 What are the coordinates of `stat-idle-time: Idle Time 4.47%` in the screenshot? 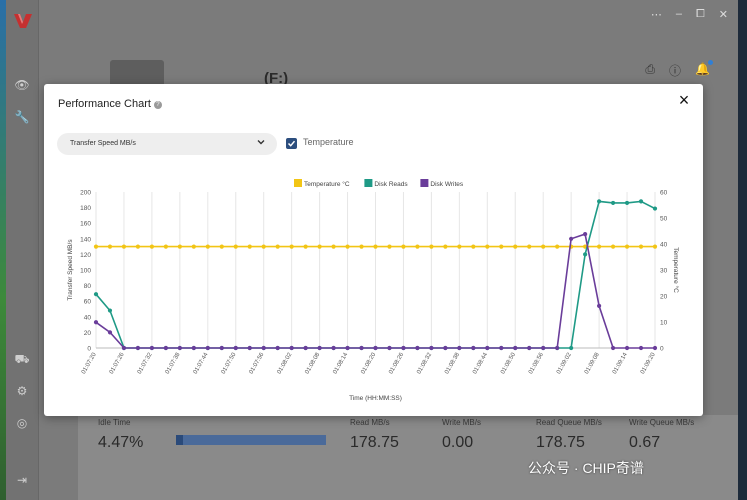 It's located at (120, 435).